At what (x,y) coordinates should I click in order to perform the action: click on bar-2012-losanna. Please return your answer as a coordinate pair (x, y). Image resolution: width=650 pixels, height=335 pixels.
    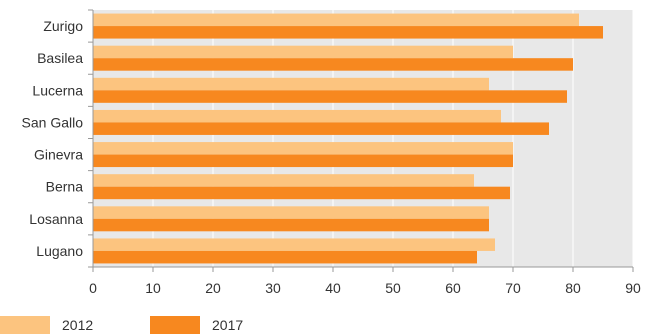
    Looking at the image, I should click on (291, 212).